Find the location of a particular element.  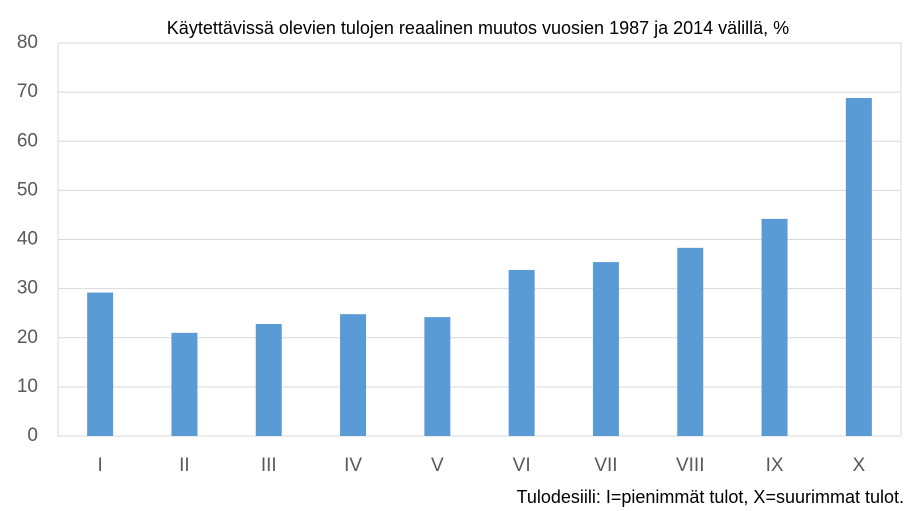

y-tick-label: 30 is located at coordinates (27, 288).